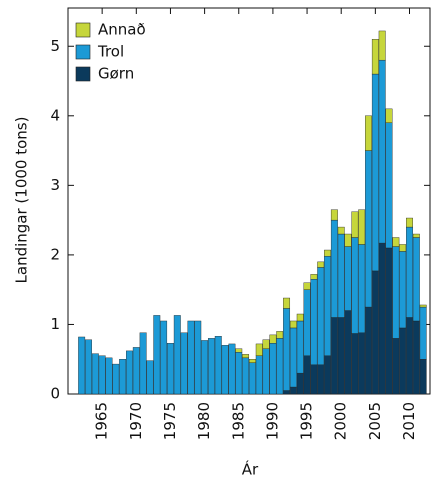 This screenshot has width=443, height=488. What do you see at coordinates (55, 115) in the screenshot?
I see `y-tick-label: 4` at bounding box center [55, 115].